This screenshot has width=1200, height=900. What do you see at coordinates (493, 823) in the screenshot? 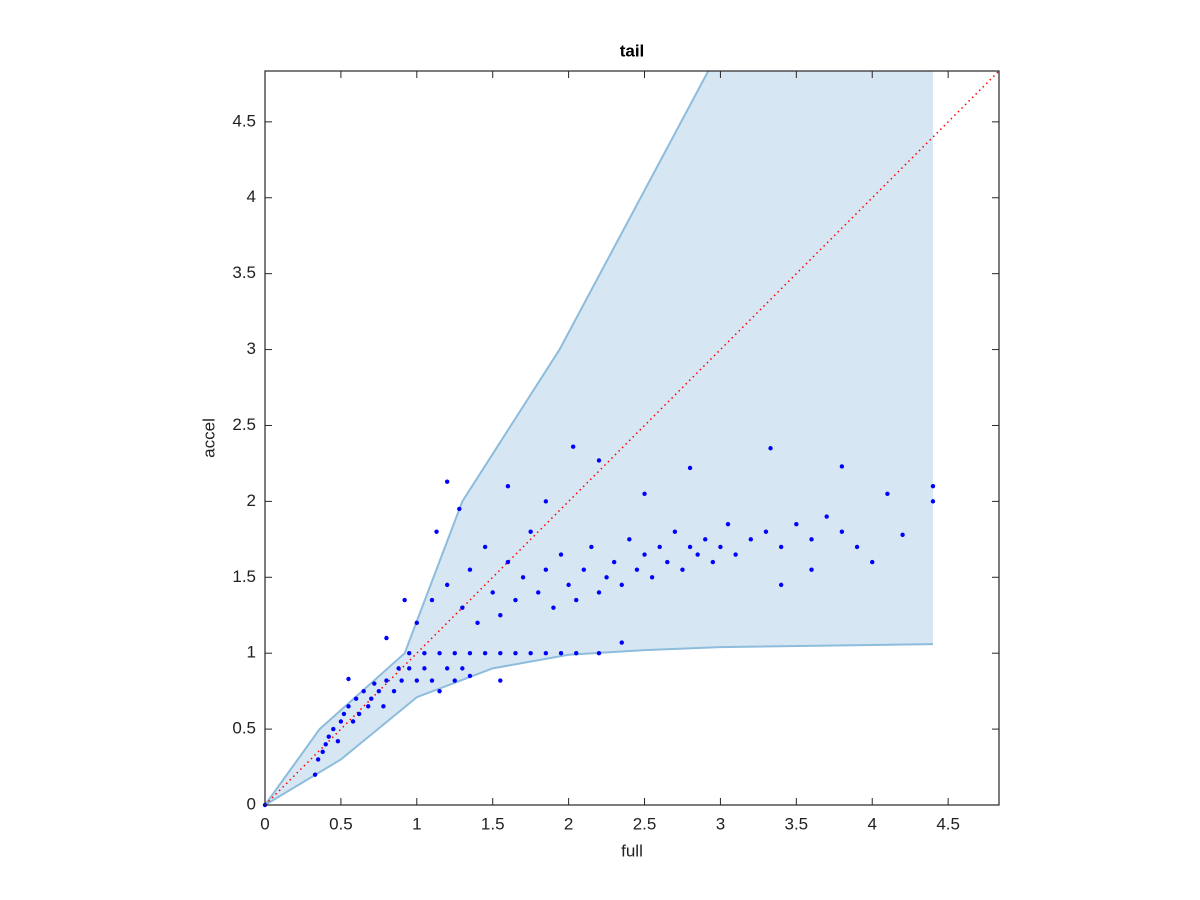
I see `x-tick-label: 1.5` at bounding box center [493, 823].